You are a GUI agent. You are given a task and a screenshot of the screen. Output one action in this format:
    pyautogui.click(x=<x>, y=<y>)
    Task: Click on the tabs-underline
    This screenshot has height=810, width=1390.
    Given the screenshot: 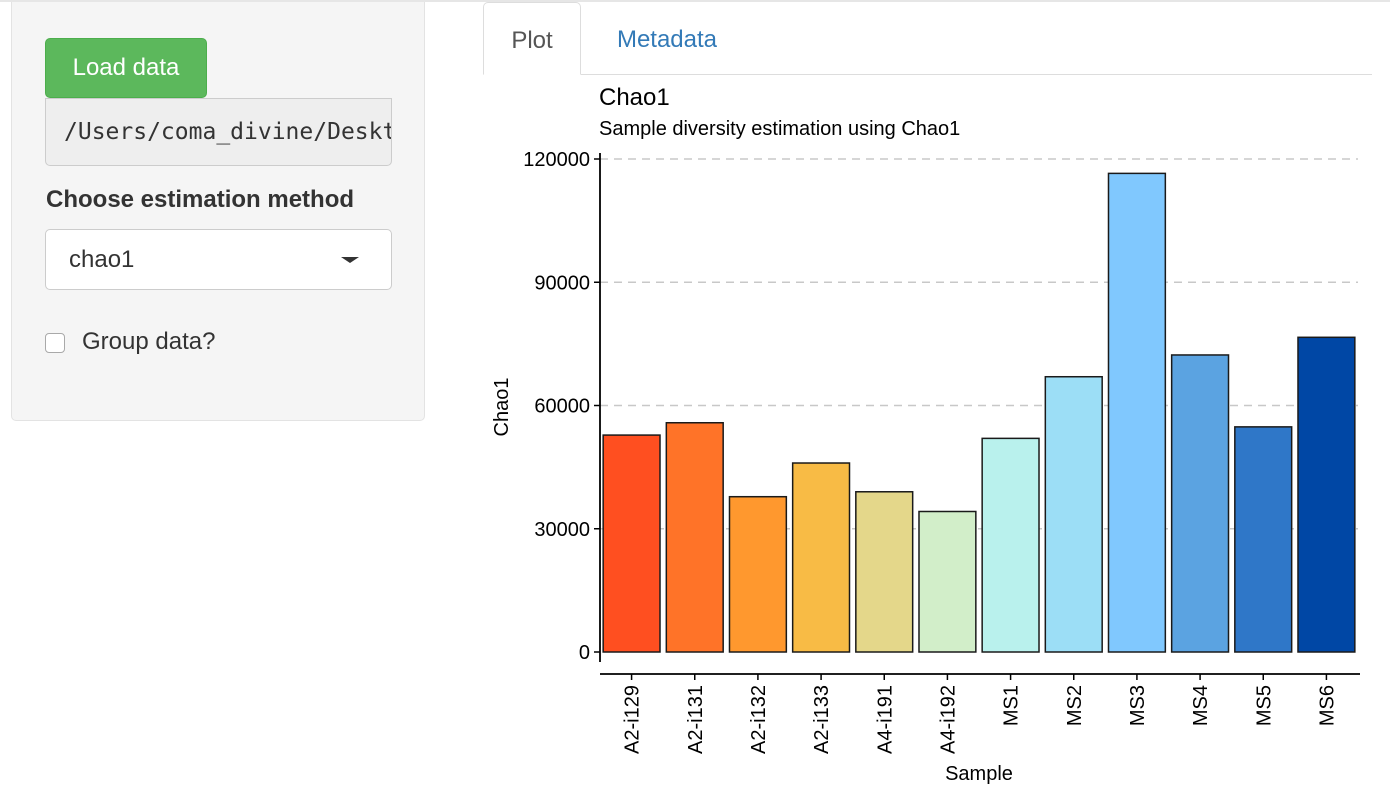 What is the action you would take?
    pyautogui.click(x=927, y=74)
    